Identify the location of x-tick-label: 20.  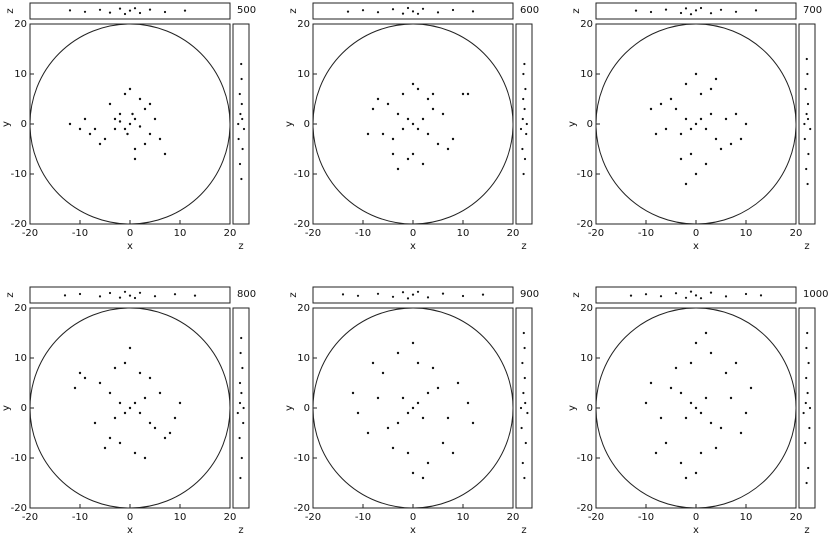
(796, 233).